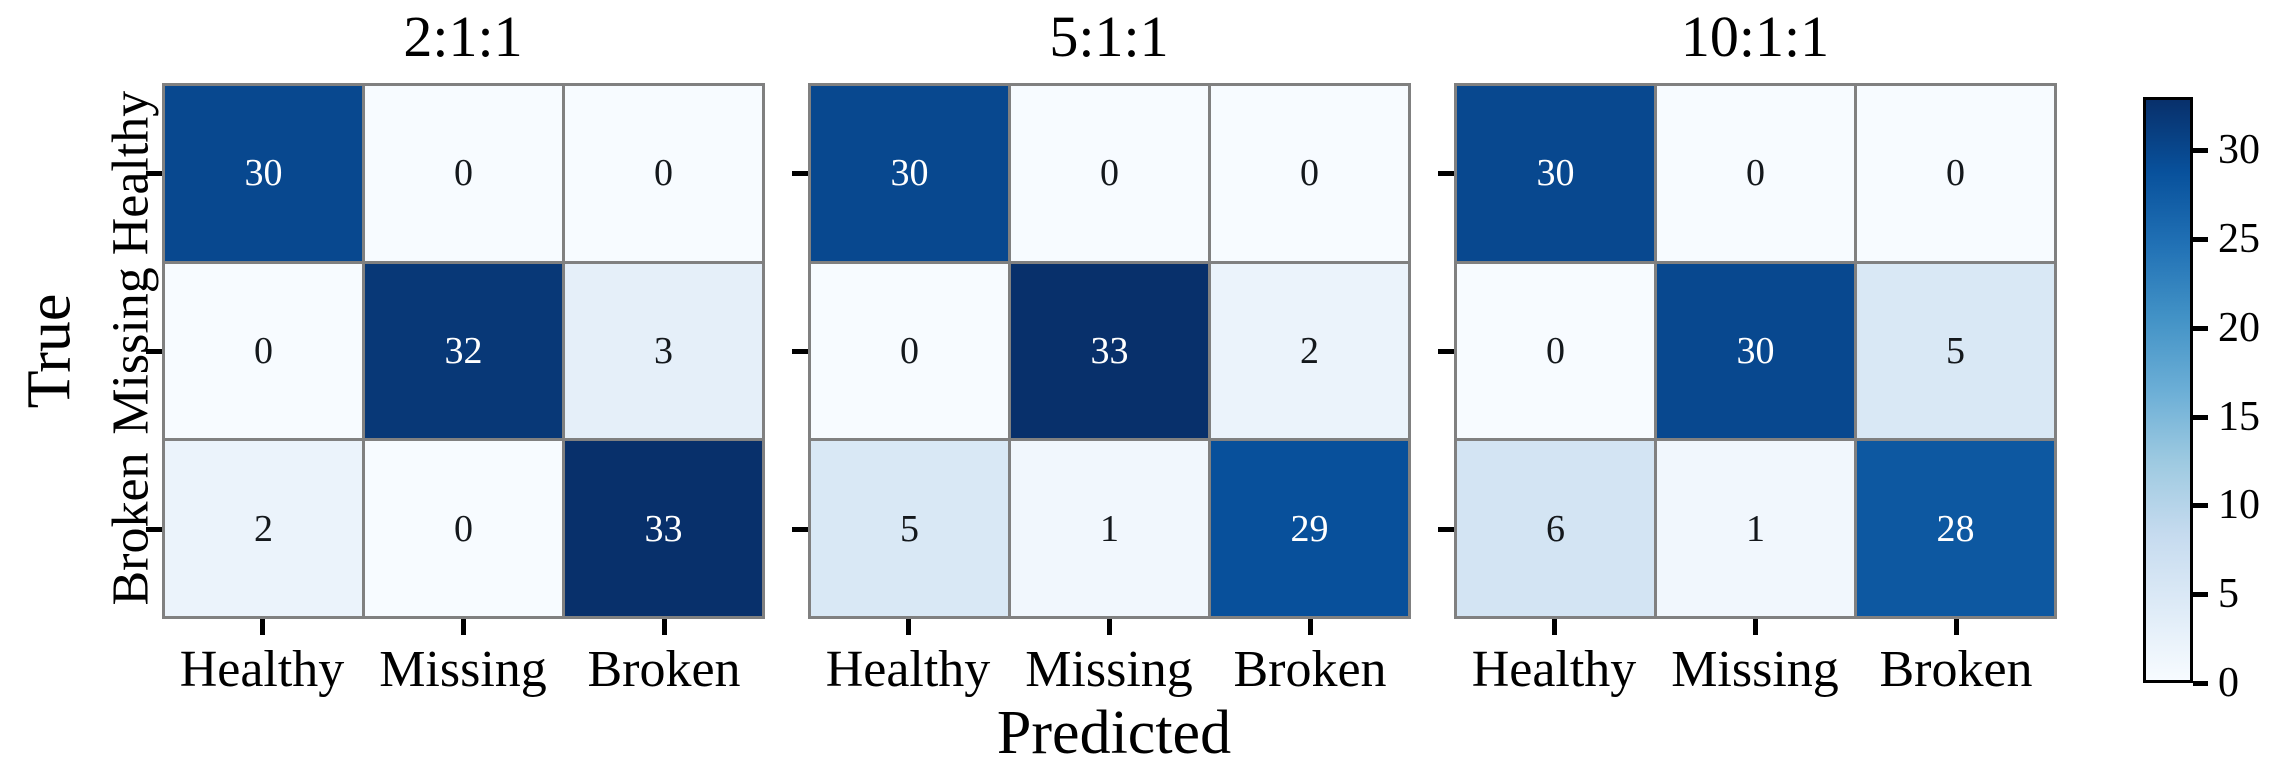 Image resolution: width=2274 pixels, height=768 pixels. I want to click on cell-1-broken-broken: 29, so click(1309, 528).